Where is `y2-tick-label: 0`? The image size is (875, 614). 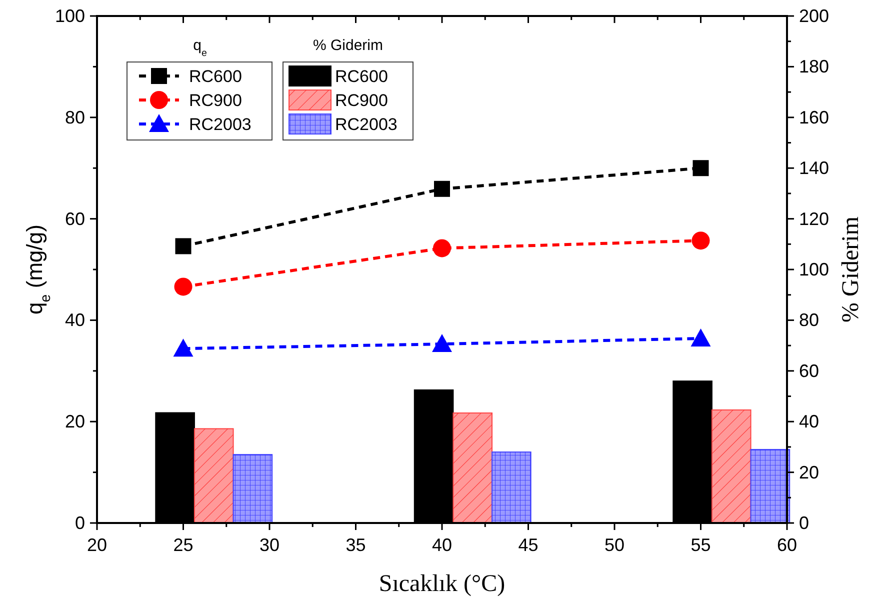 y2-tick-label: 0 is located at coordinates (804, 523).